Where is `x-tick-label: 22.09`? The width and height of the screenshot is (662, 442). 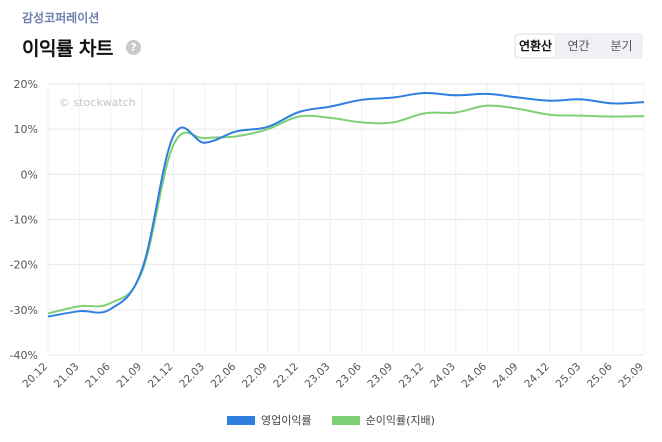
x-tick-label: 22.09 is located at coordinates (255, 376).